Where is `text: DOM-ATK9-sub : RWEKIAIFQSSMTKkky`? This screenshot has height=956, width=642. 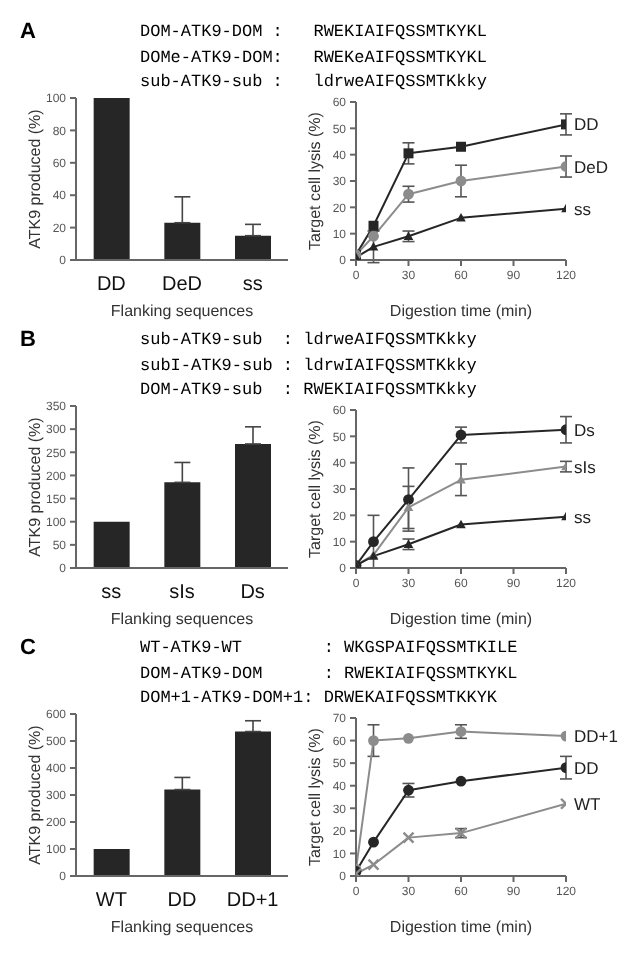 text: DOM-ATK9-sub : RWEKIAIFQSSMTKkky is located at coordinates (308, 390).